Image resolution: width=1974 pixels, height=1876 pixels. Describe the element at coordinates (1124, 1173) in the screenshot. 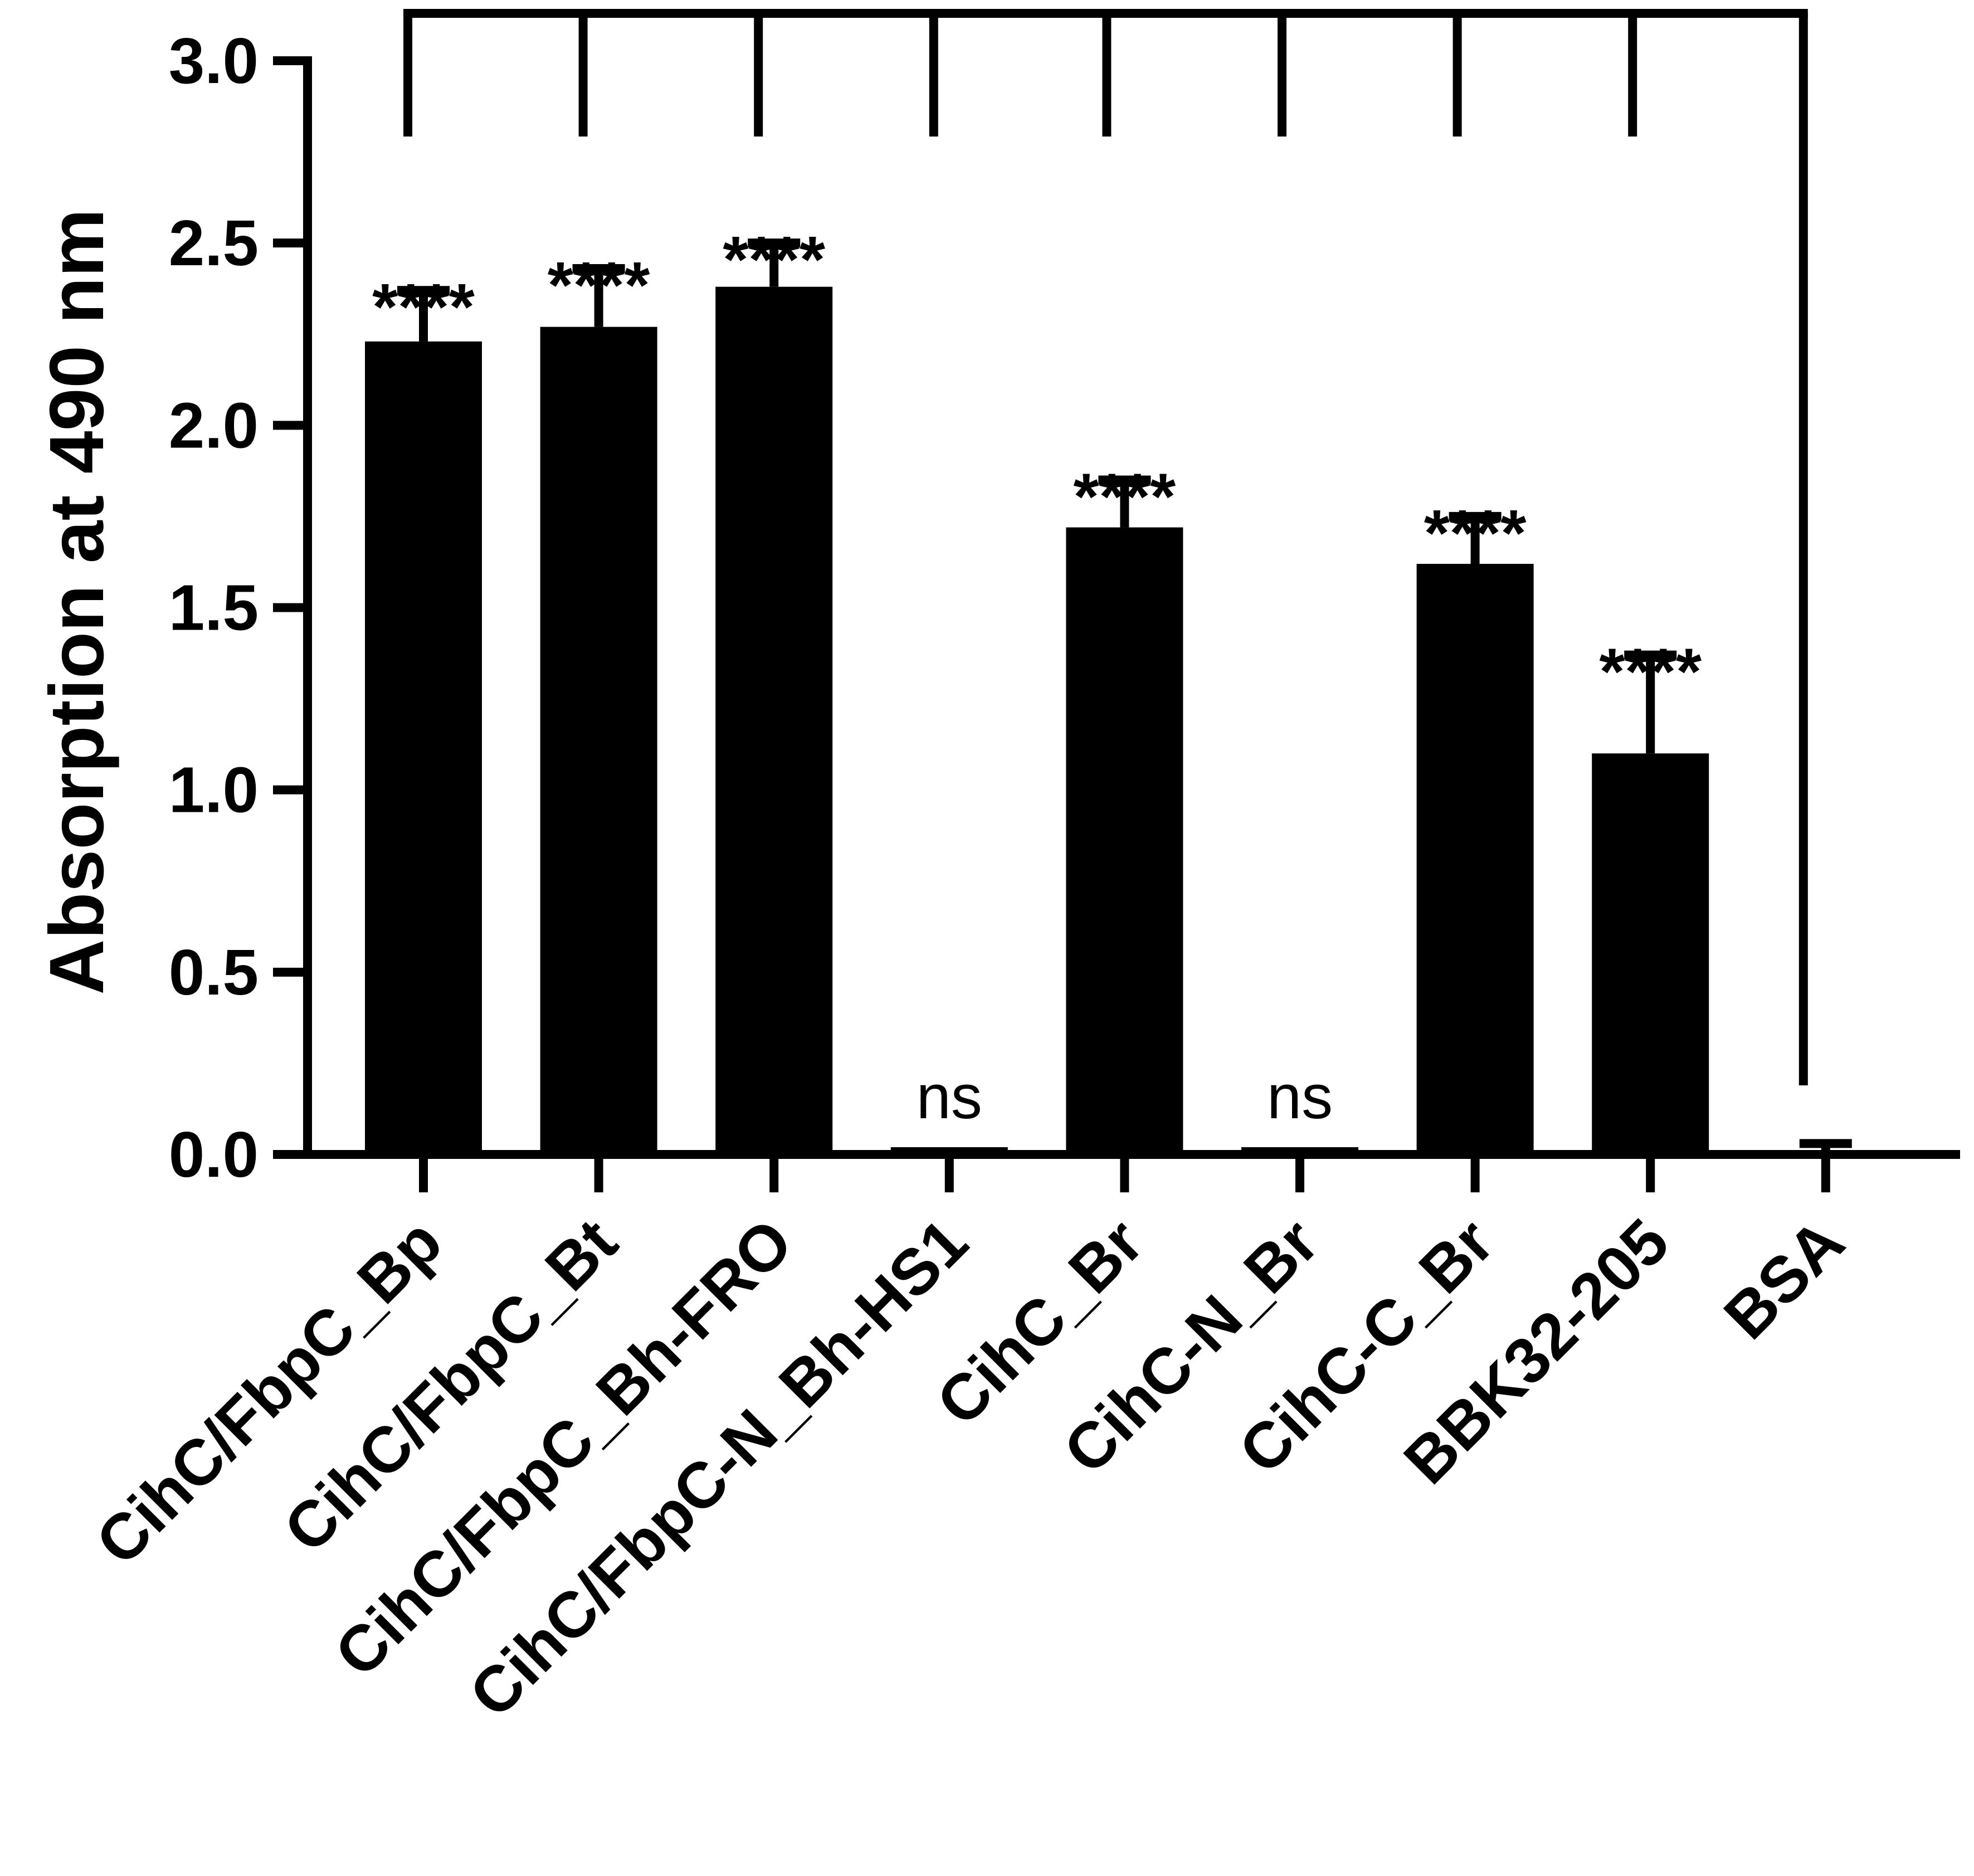

I see `x-ticks` at that location.